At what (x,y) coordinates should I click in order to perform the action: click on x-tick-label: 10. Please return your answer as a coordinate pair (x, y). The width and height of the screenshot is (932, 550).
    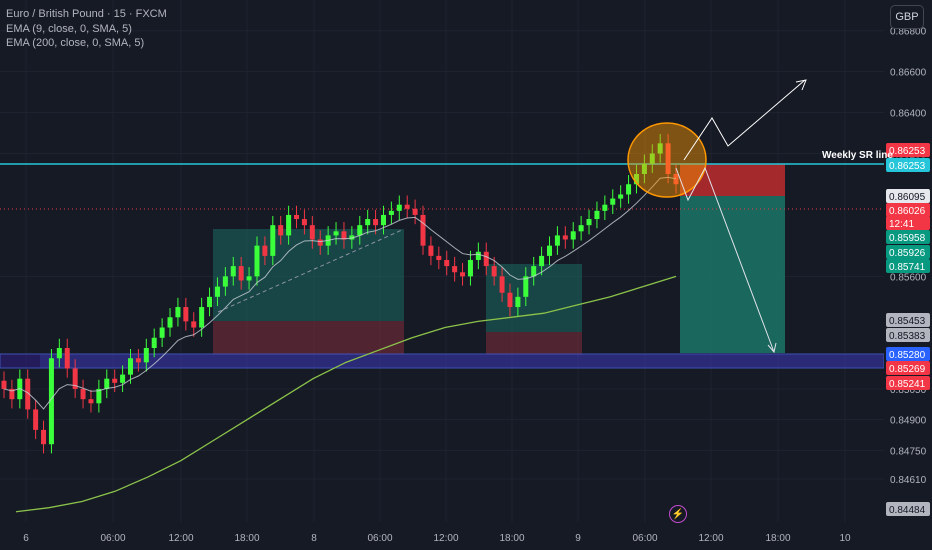
    Looking at the image, I should click on (845, 538).